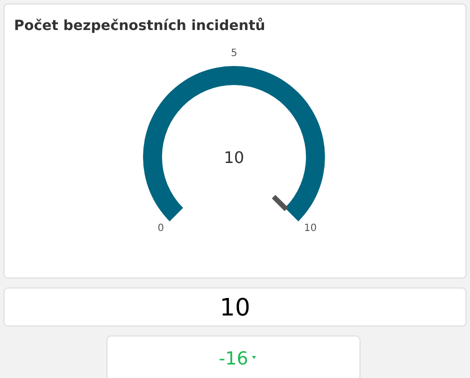 Image resolution: width=470 pixels, height=378 pixels. I want to click on text: Počet bezpečnostních incidentů, so click(140, 25).